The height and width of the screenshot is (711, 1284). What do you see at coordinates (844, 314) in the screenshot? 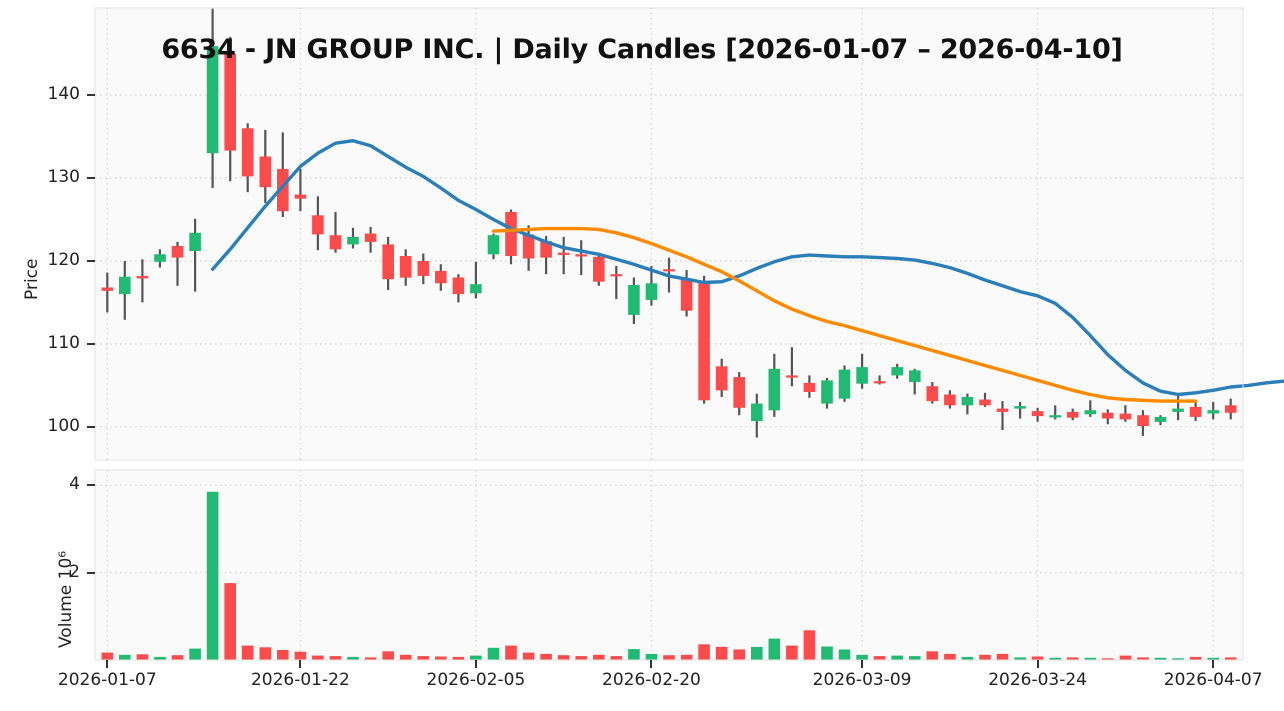
I see `ma-long-line` at bounding box center [844, 314].